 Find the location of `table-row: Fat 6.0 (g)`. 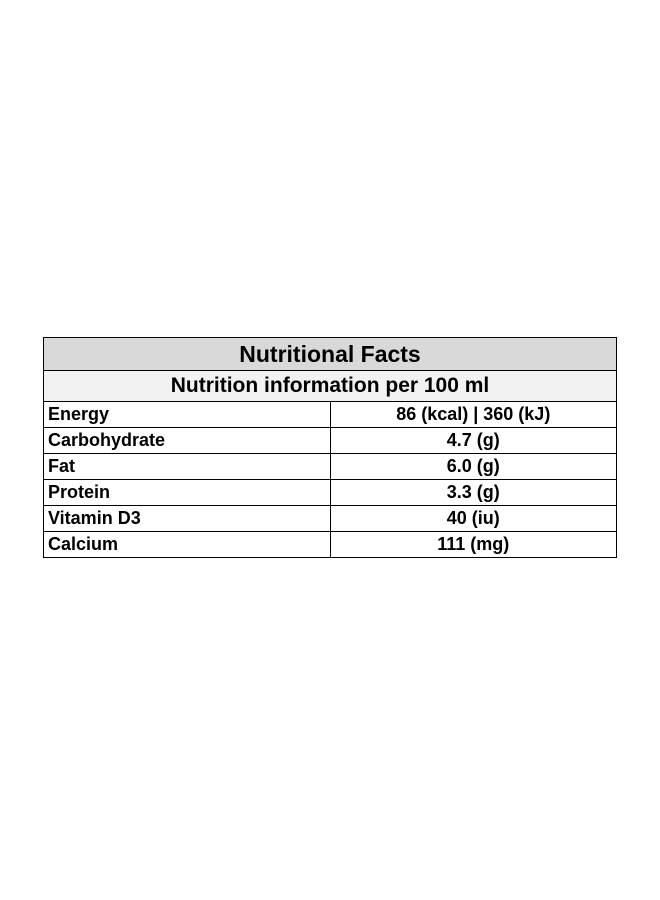

table-row: Fat 6.0 (g) is located at coordinates (330, 466).